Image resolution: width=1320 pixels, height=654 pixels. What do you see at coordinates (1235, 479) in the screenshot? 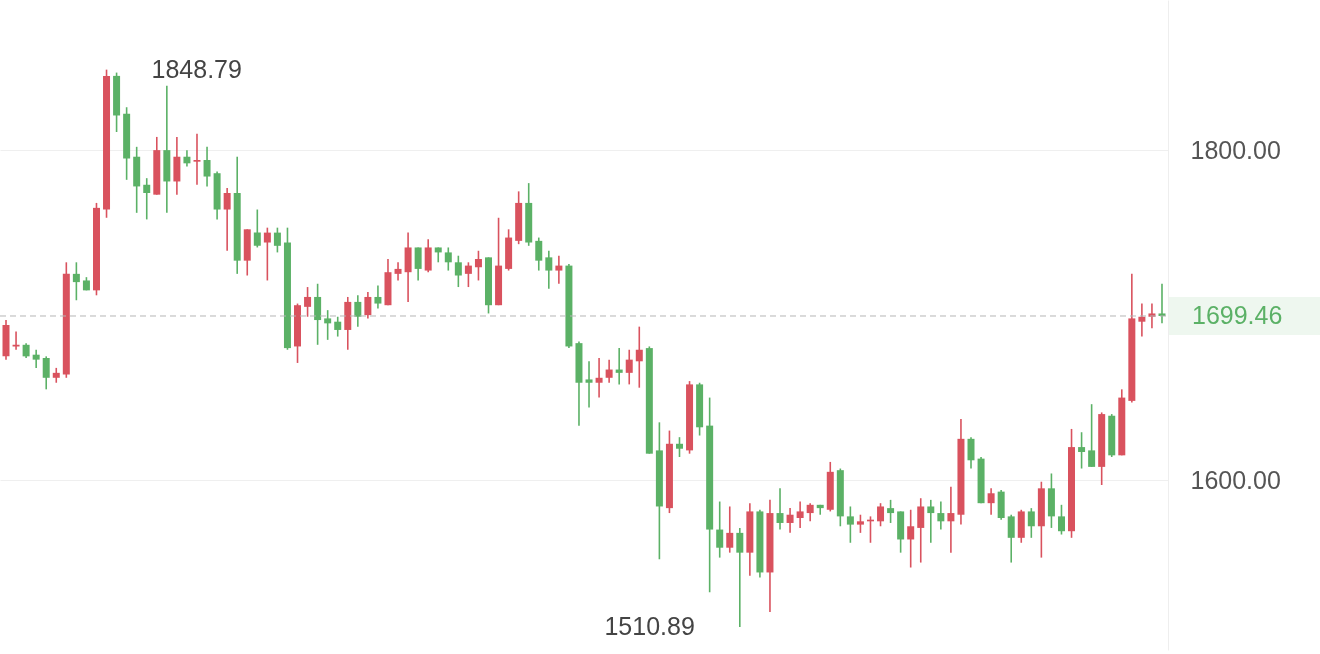
I see `y-tick-label: 1600.00` at bounding box center [1235, 479].